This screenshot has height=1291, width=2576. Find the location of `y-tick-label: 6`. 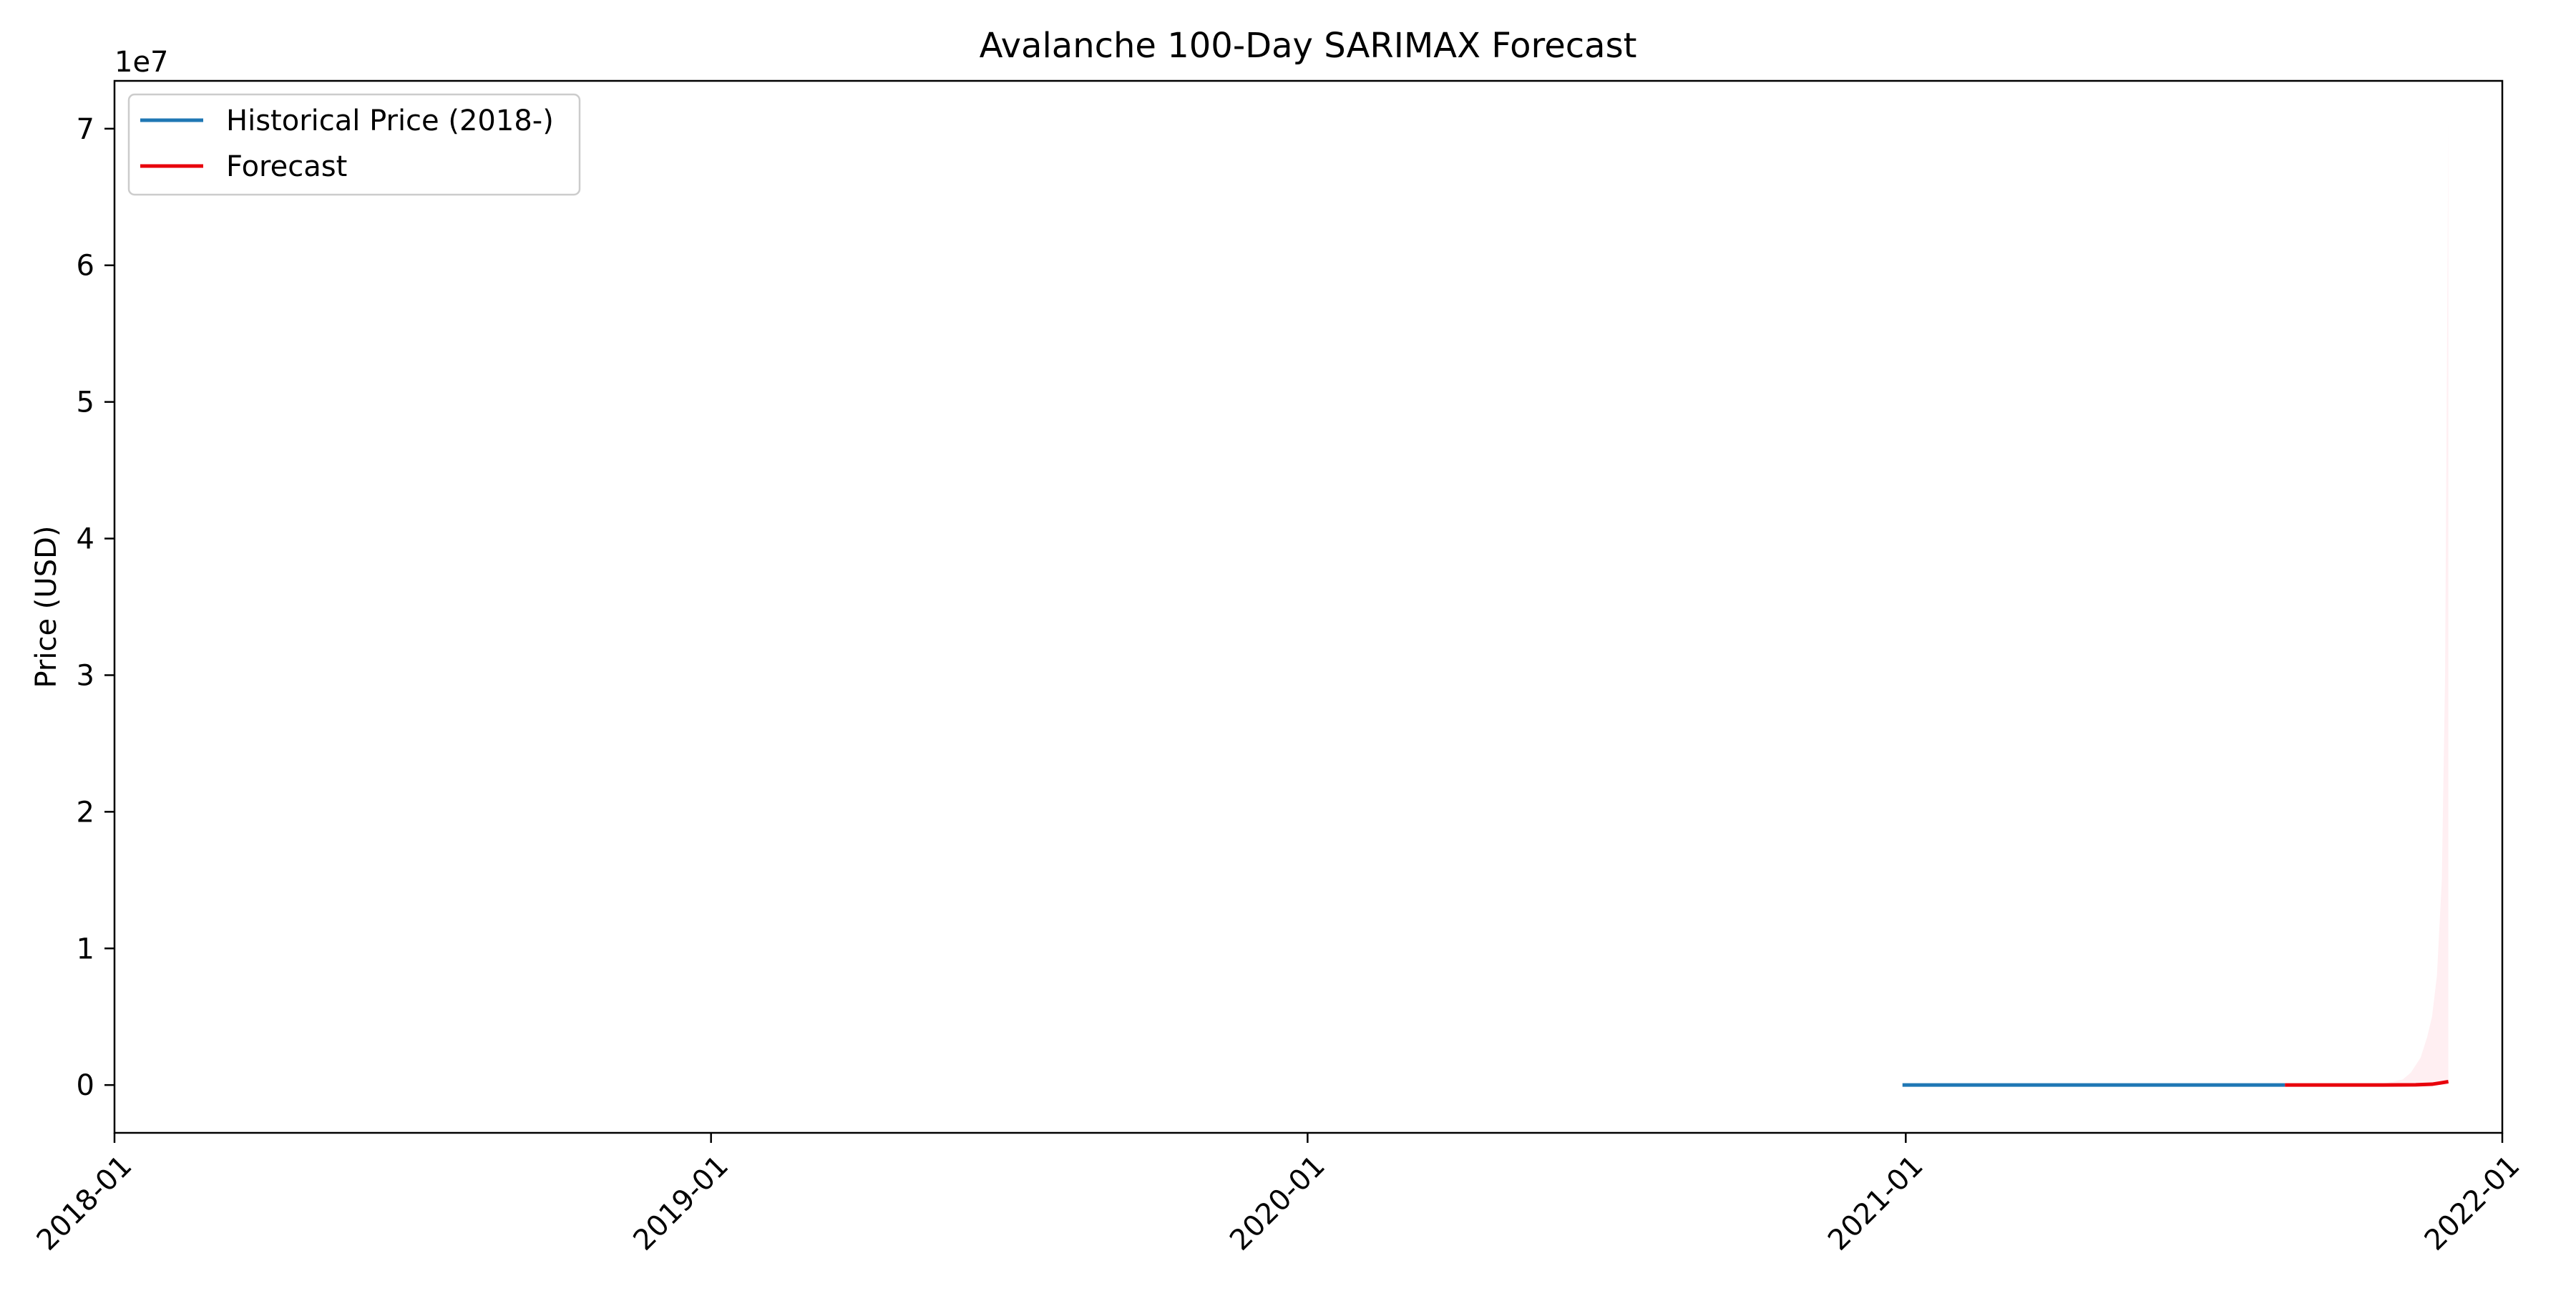

y-tick-label: 6 is located at coordinates (85, 266).